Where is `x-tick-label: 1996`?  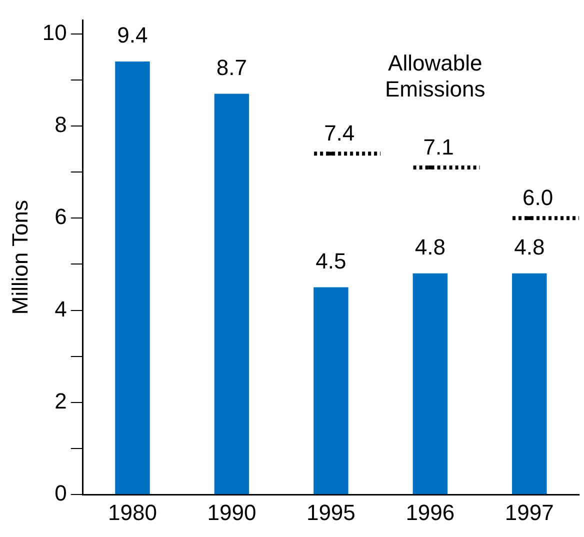 x-tick-label: 1996 is located at coordinates (430, 512).